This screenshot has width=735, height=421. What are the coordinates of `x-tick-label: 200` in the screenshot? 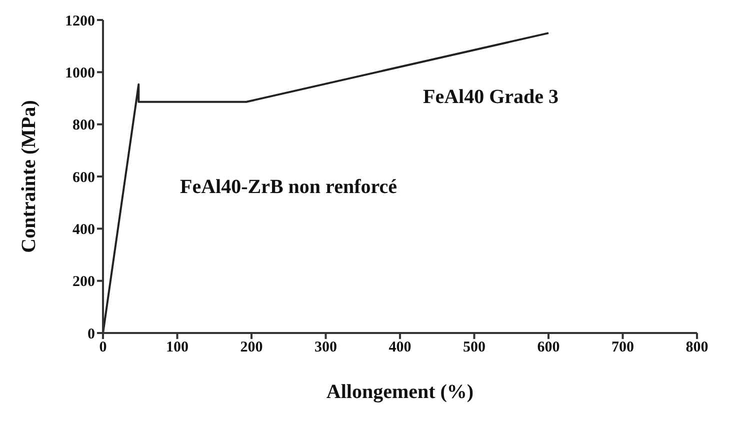 It's located at (251, 348).